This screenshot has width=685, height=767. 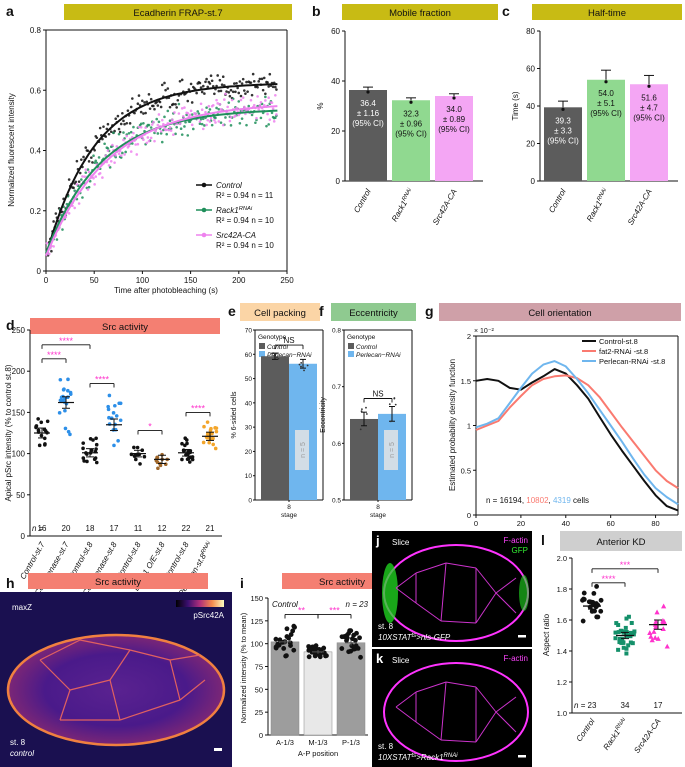 I want to click on panel-e-title: Cell packing, so click(x=280, y=313).